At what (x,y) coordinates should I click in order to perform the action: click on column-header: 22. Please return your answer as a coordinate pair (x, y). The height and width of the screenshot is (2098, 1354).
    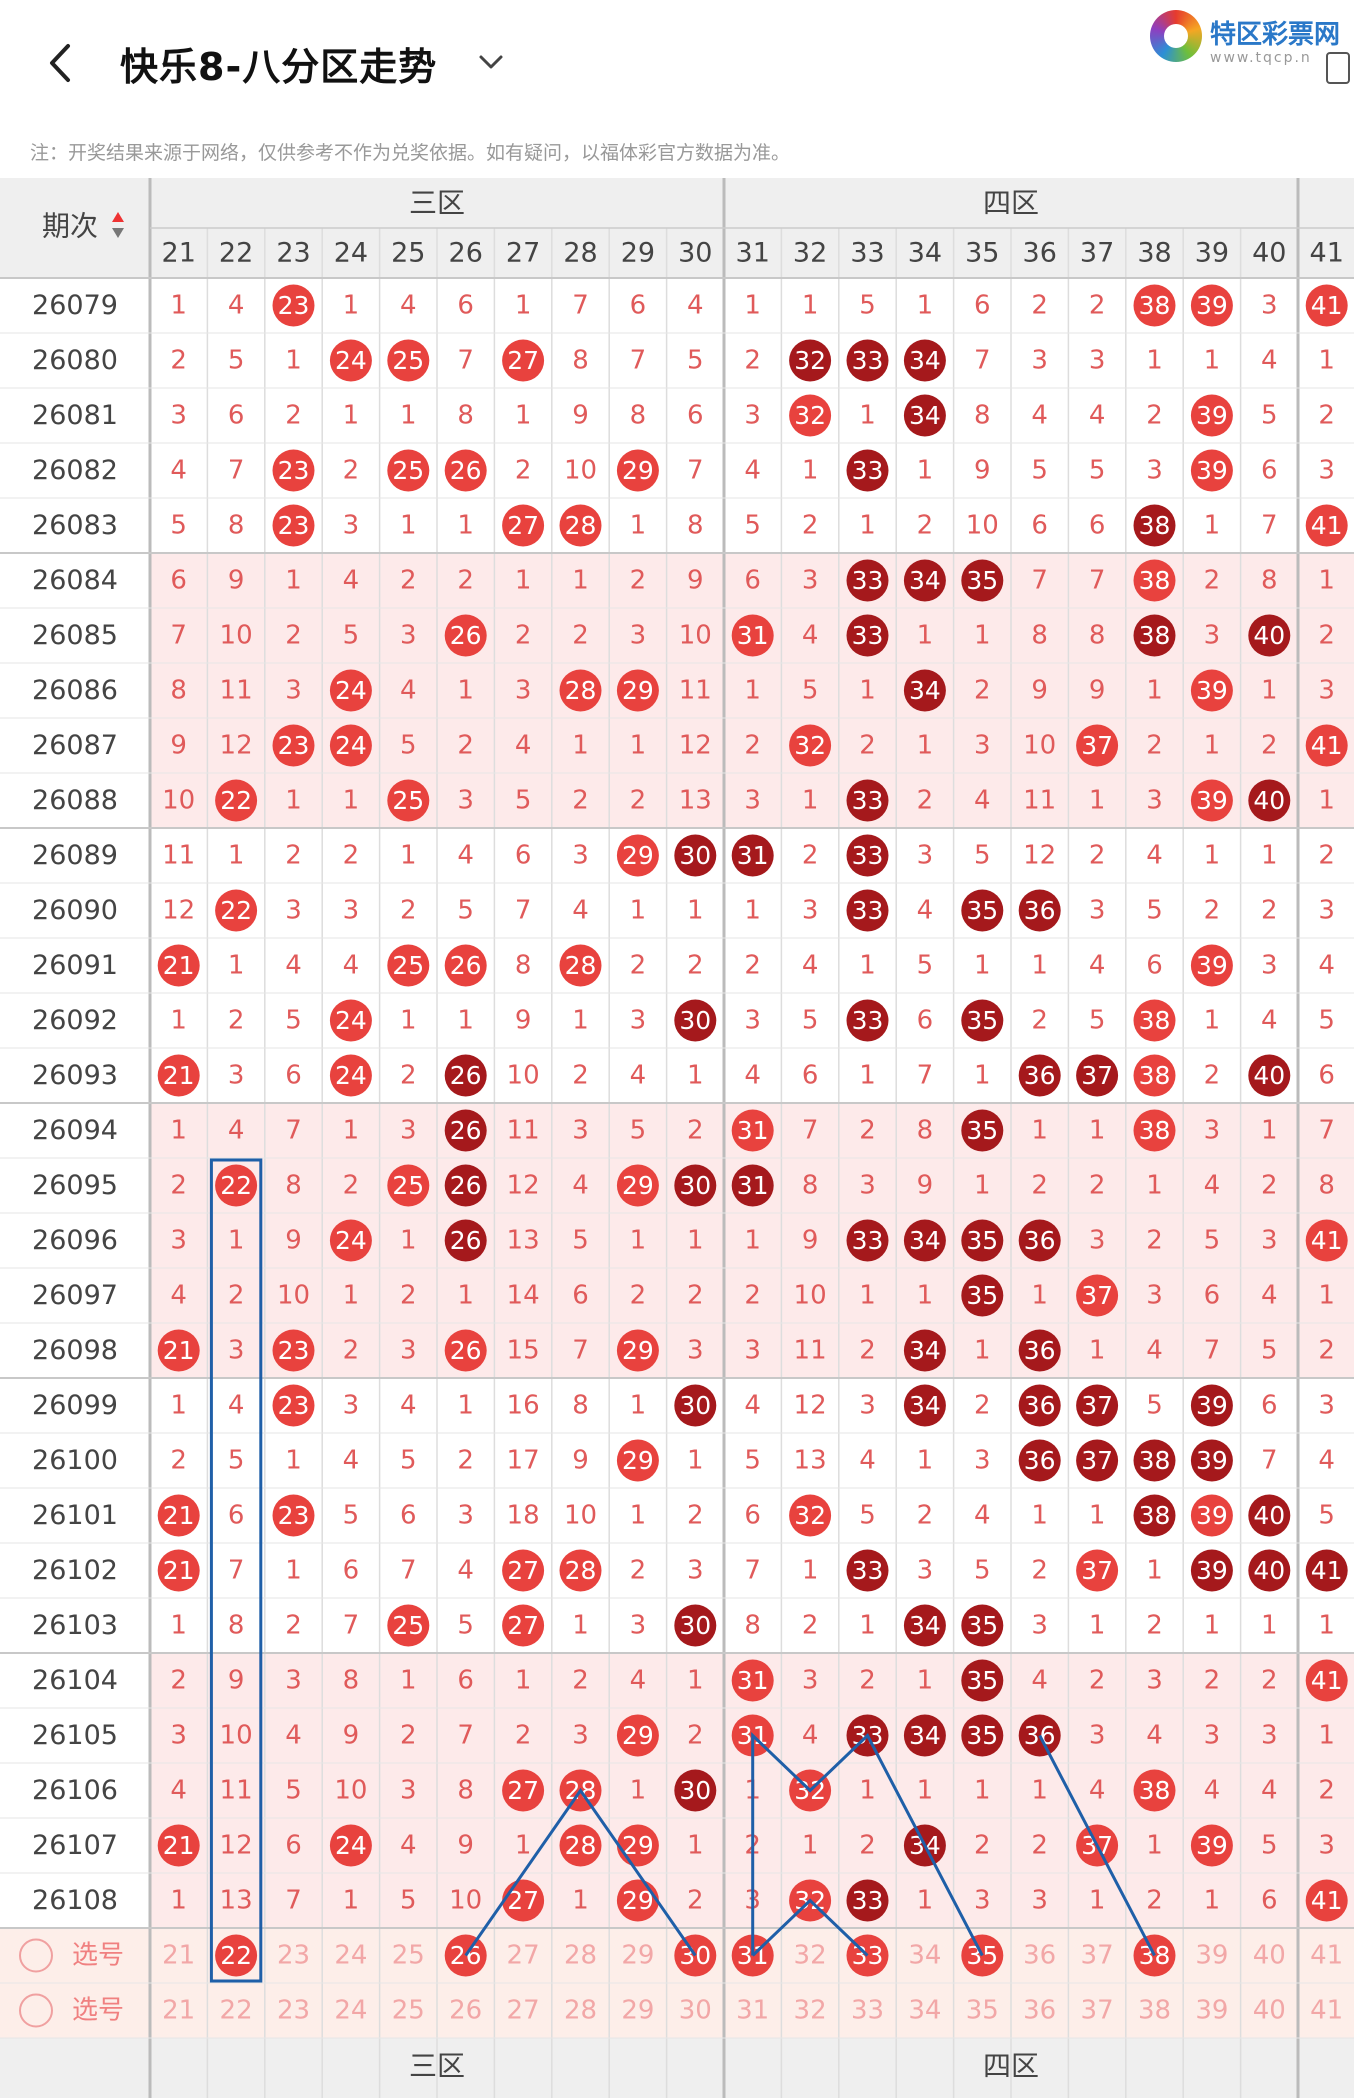
    Looking at the image, I should click on (236, 253).